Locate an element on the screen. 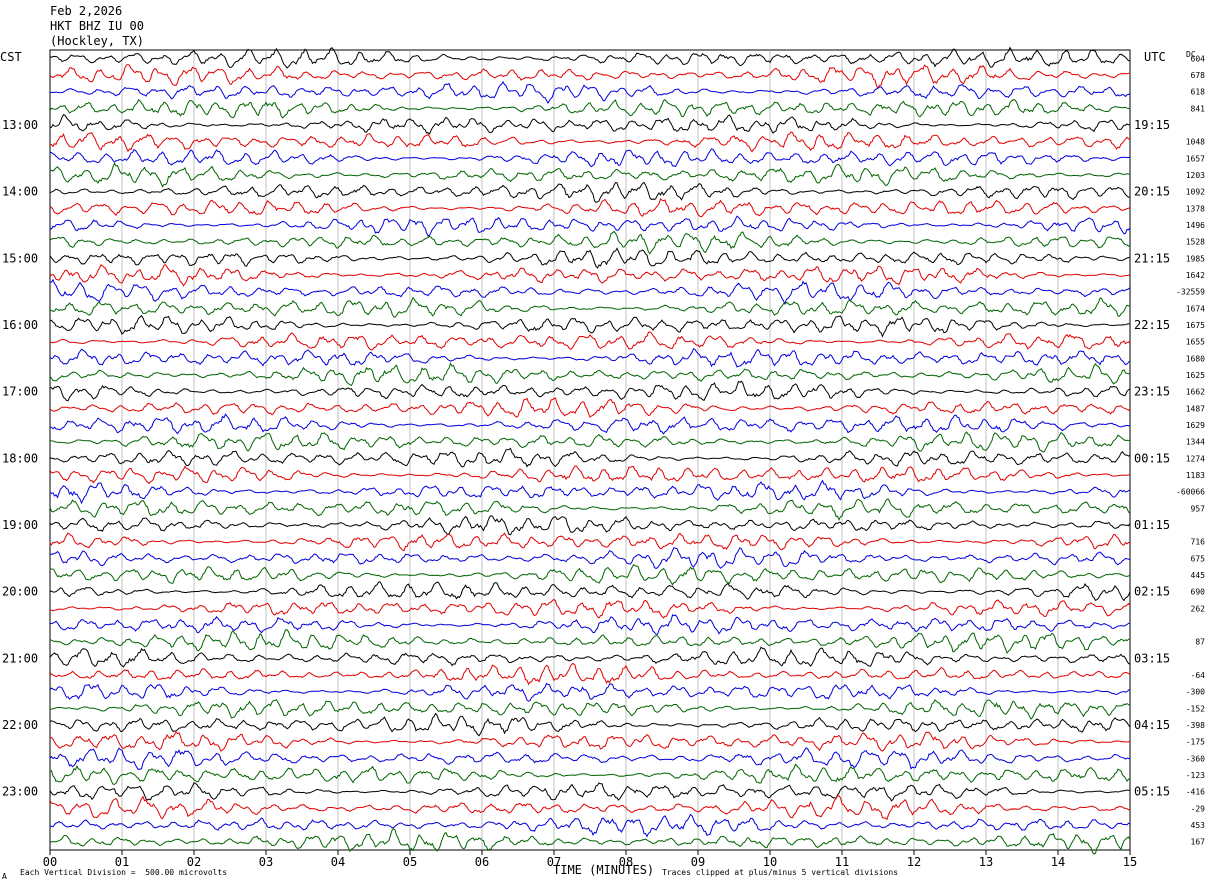 The width and height of the screenshot is (1210, 886). right-hour-label: 23:15 is located at coordinates (1152, 392).